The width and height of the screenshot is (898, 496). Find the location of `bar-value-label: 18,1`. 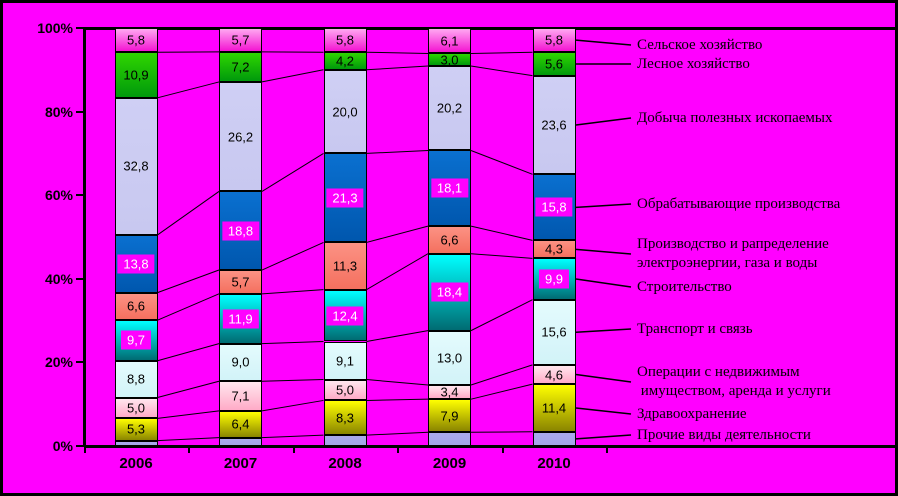

bar-value-label: 18,1 is located at coordinates (449, 188).